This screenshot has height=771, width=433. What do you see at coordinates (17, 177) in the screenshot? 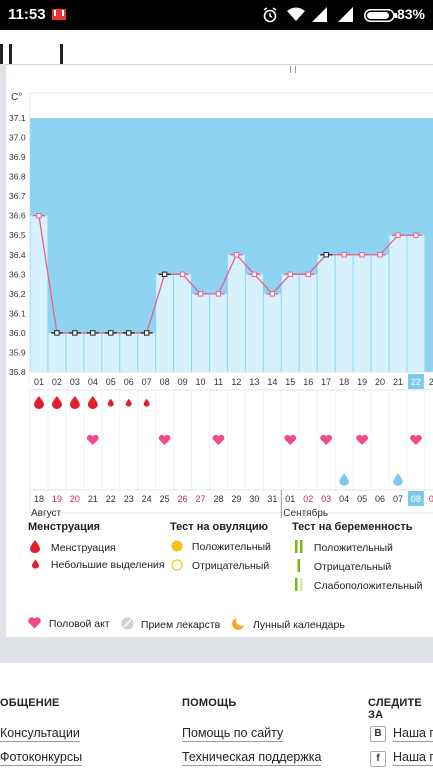
I see `y-tick-label: 36.8` at bounding box center [17, 177].